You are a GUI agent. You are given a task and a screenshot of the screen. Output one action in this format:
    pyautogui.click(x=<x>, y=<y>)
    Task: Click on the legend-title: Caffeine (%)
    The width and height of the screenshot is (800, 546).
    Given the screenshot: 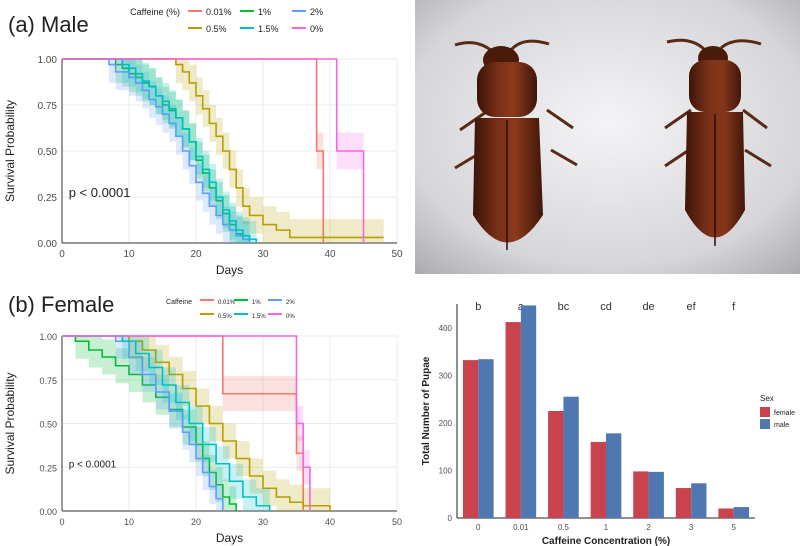 What is the action you would take?
    pyautogui.click(x=155, y=12)
    